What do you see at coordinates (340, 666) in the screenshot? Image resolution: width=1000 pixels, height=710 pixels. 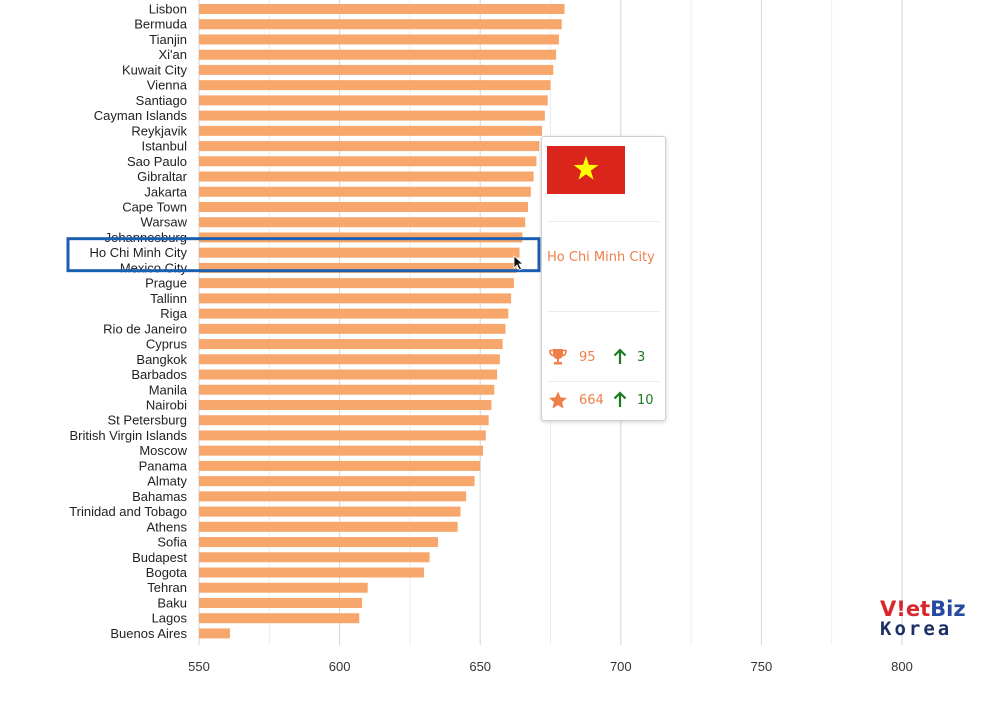 I see `x-tick-label: 600` at bounding box center [340, 666].